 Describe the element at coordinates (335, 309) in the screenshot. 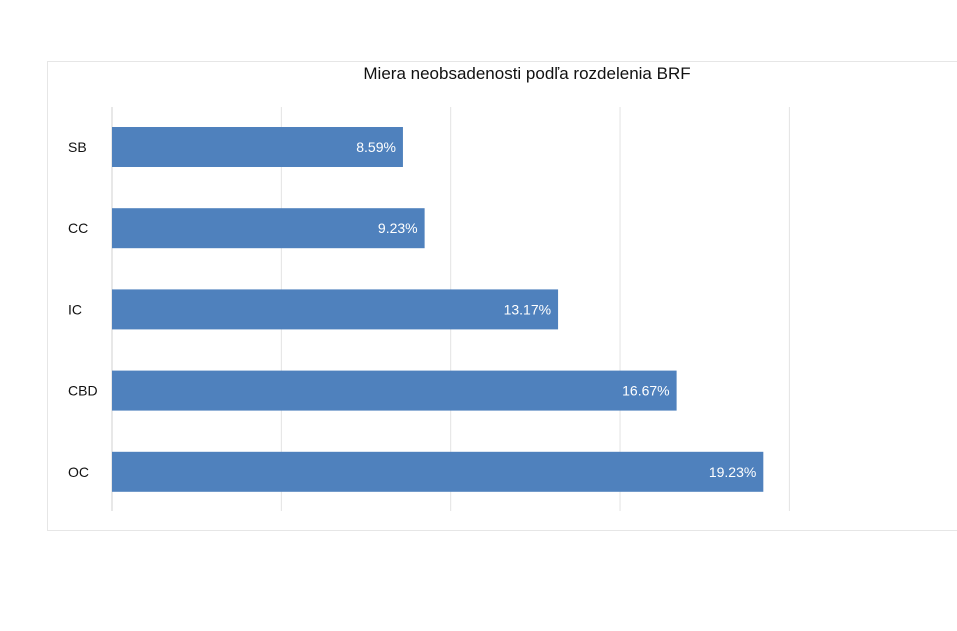

I see `bar-ic` at that location.